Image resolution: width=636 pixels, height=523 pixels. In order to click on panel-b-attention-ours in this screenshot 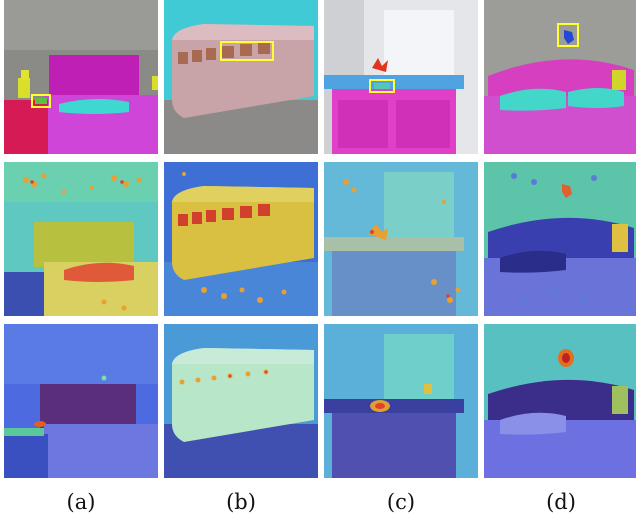, I will do `click(241, 401)`.